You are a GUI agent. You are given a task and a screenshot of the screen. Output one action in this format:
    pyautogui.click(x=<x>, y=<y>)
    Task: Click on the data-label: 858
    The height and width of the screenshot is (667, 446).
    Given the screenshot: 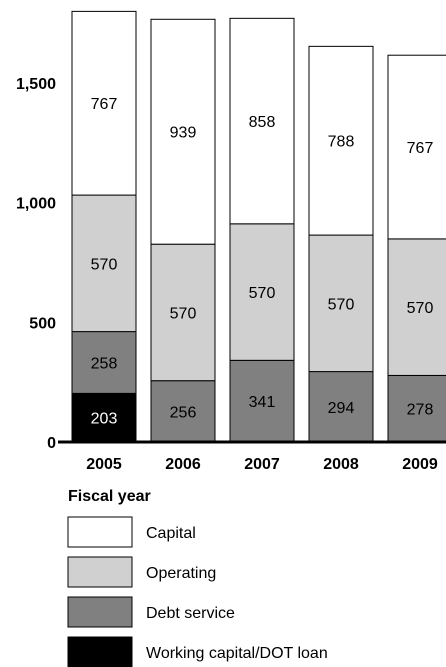 What is the action you would take?
    pyautogui.click(x=262, y=122)
    